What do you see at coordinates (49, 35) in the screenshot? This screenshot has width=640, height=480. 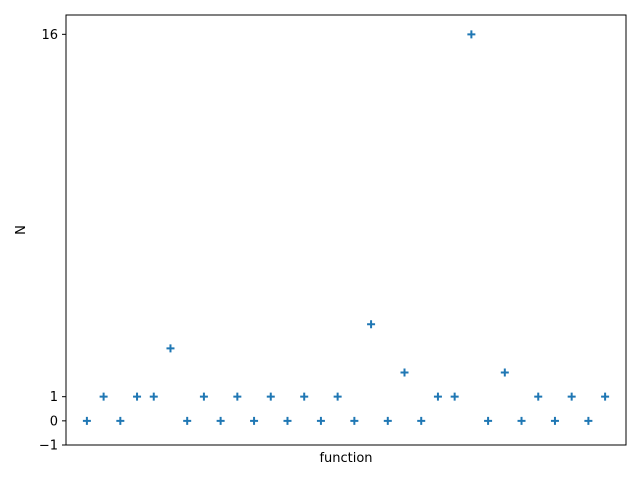 I see `y-tick-label: 16` at bounding box center [49, 35].